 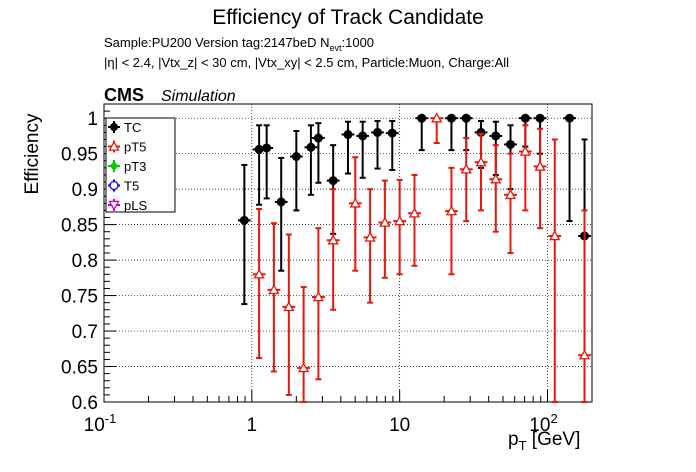 What do you see at coordinates (543, 423) in the screenshot?
I see `x-tick-label: 10²` at bounding box center [543, 423].